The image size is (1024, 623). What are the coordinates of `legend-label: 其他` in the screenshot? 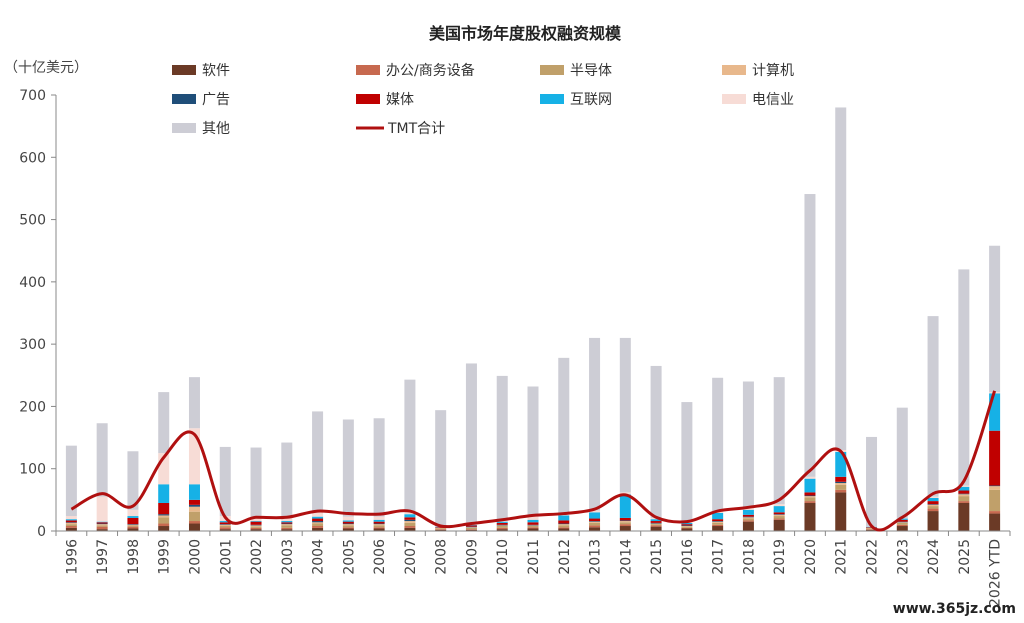 It's located at (216, 129).